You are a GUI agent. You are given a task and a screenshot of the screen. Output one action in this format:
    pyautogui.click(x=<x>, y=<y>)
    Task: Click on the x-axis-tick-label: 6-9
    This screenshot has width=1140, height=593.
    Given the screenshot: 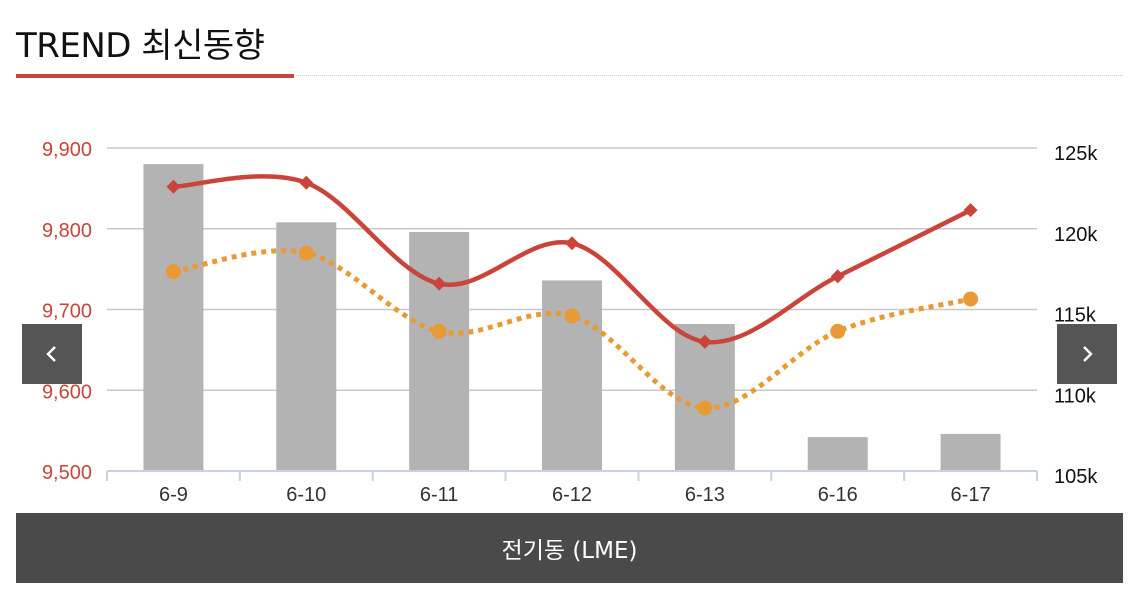 What is the action you would take?
    pyautogui.click(x=173, y=495)
    